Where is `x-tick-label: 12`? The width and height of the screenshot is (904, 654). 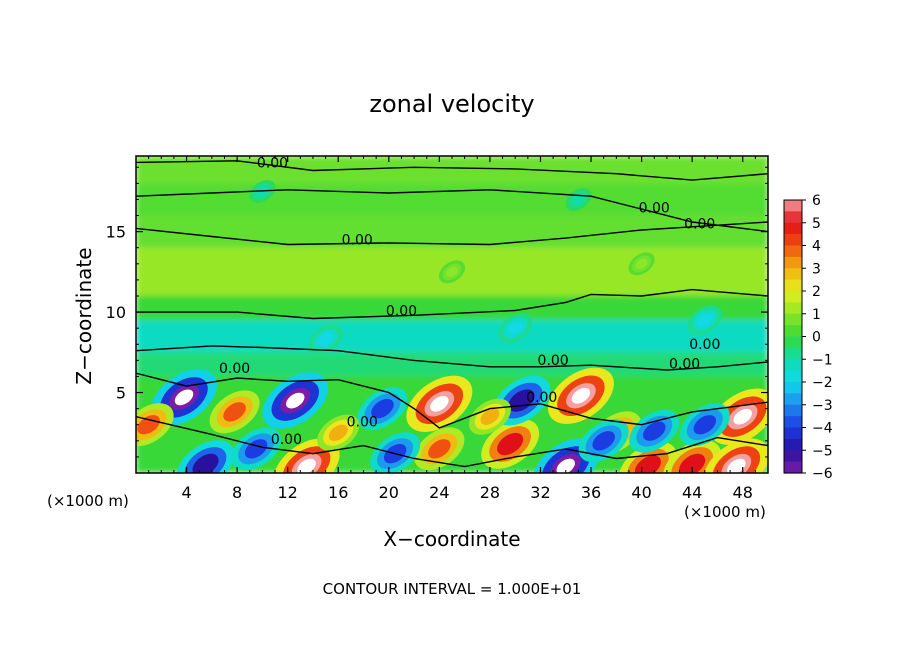 x-tick-label: 12 is located at coordinates (288, 492).